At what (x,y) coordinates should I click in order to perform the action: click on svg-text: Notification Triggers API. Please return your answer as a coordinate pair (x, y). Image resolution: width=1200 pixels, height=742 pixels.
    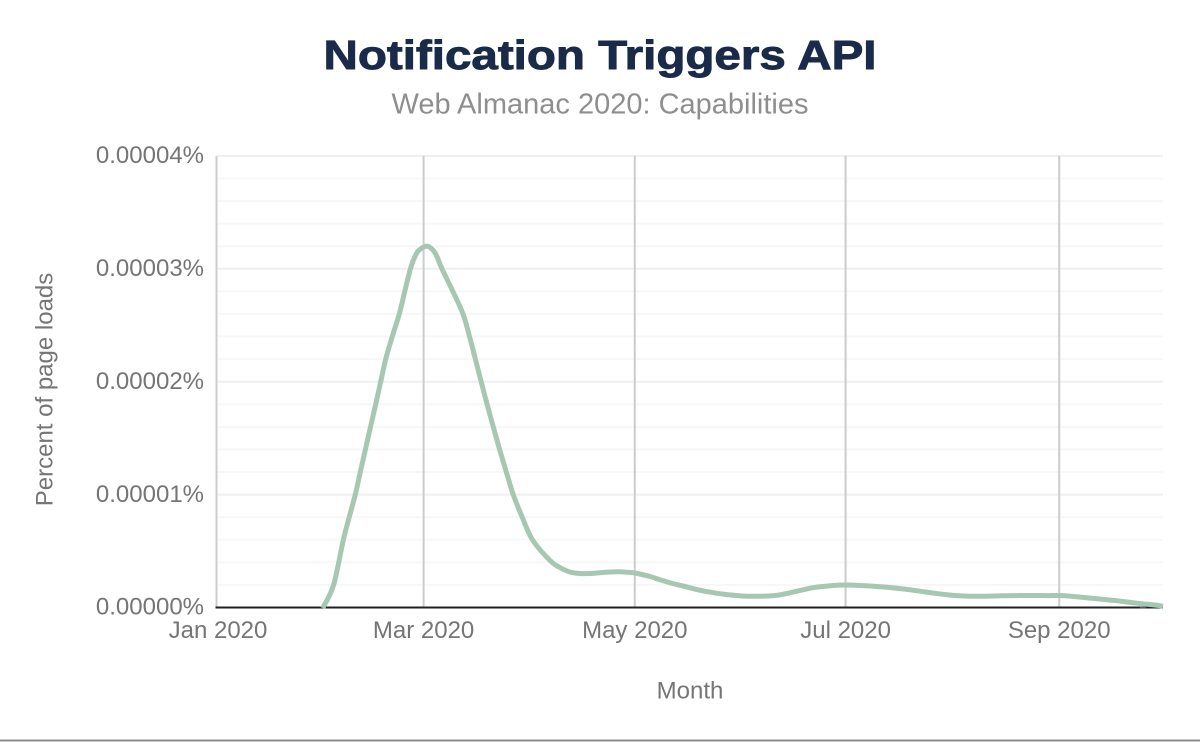
    Looking at the image, I should click on (599, 55).